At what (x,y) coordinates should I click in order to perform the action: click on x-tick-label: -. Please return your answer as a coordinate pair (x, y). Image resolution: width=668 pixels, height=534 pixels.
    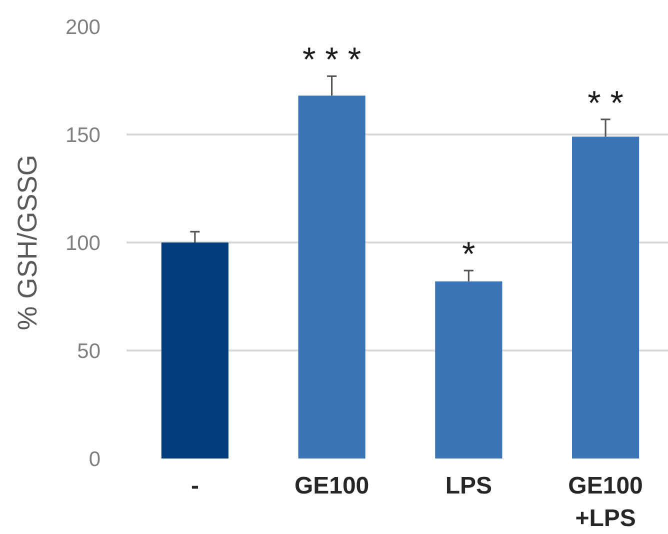
    Looking at the image, I should click on (194, 486).